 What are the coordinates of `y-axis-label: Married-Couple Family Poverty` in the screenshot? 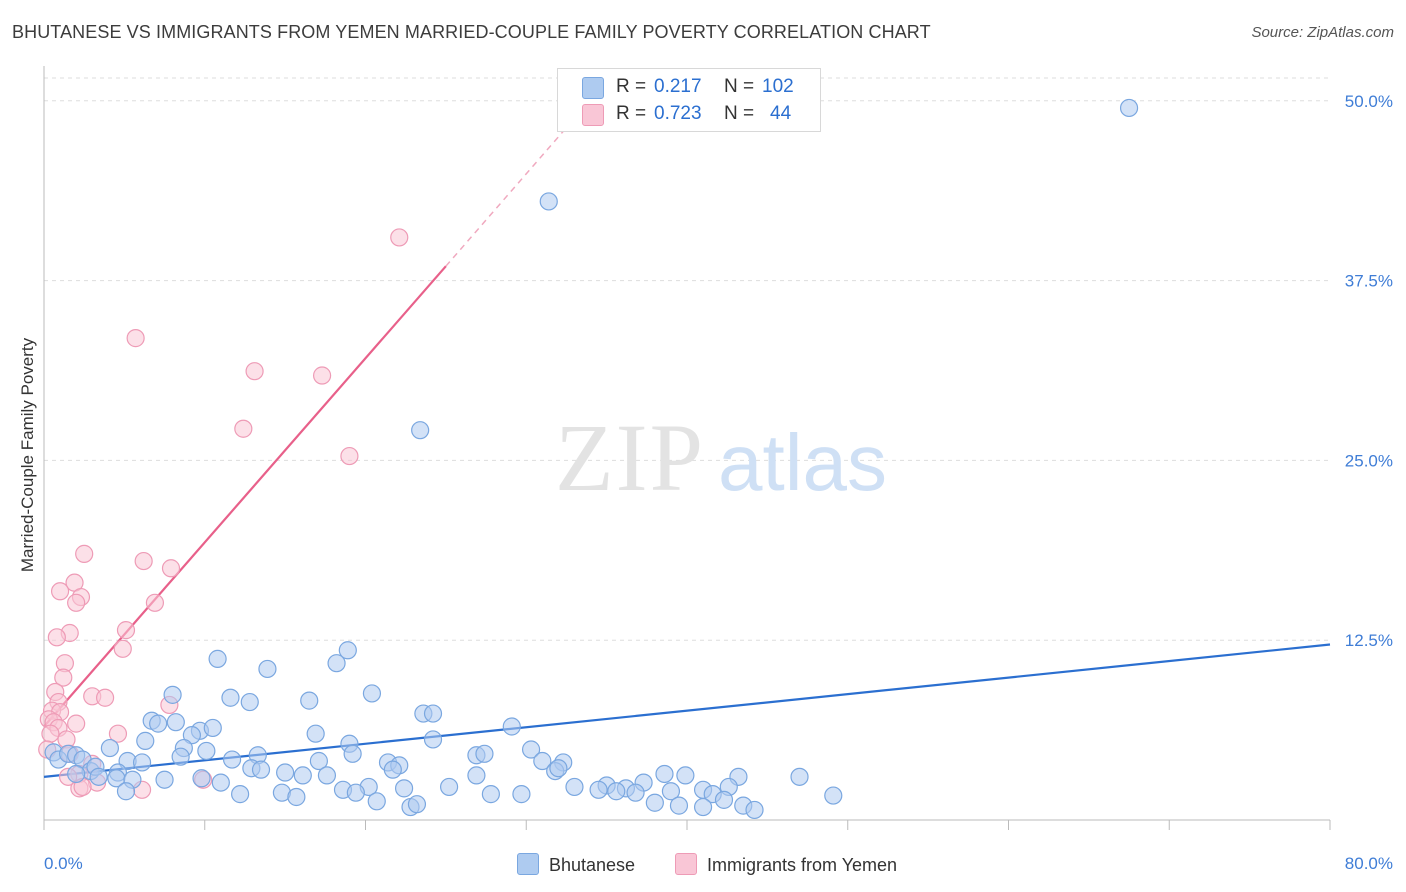 It's located at (27, 455).